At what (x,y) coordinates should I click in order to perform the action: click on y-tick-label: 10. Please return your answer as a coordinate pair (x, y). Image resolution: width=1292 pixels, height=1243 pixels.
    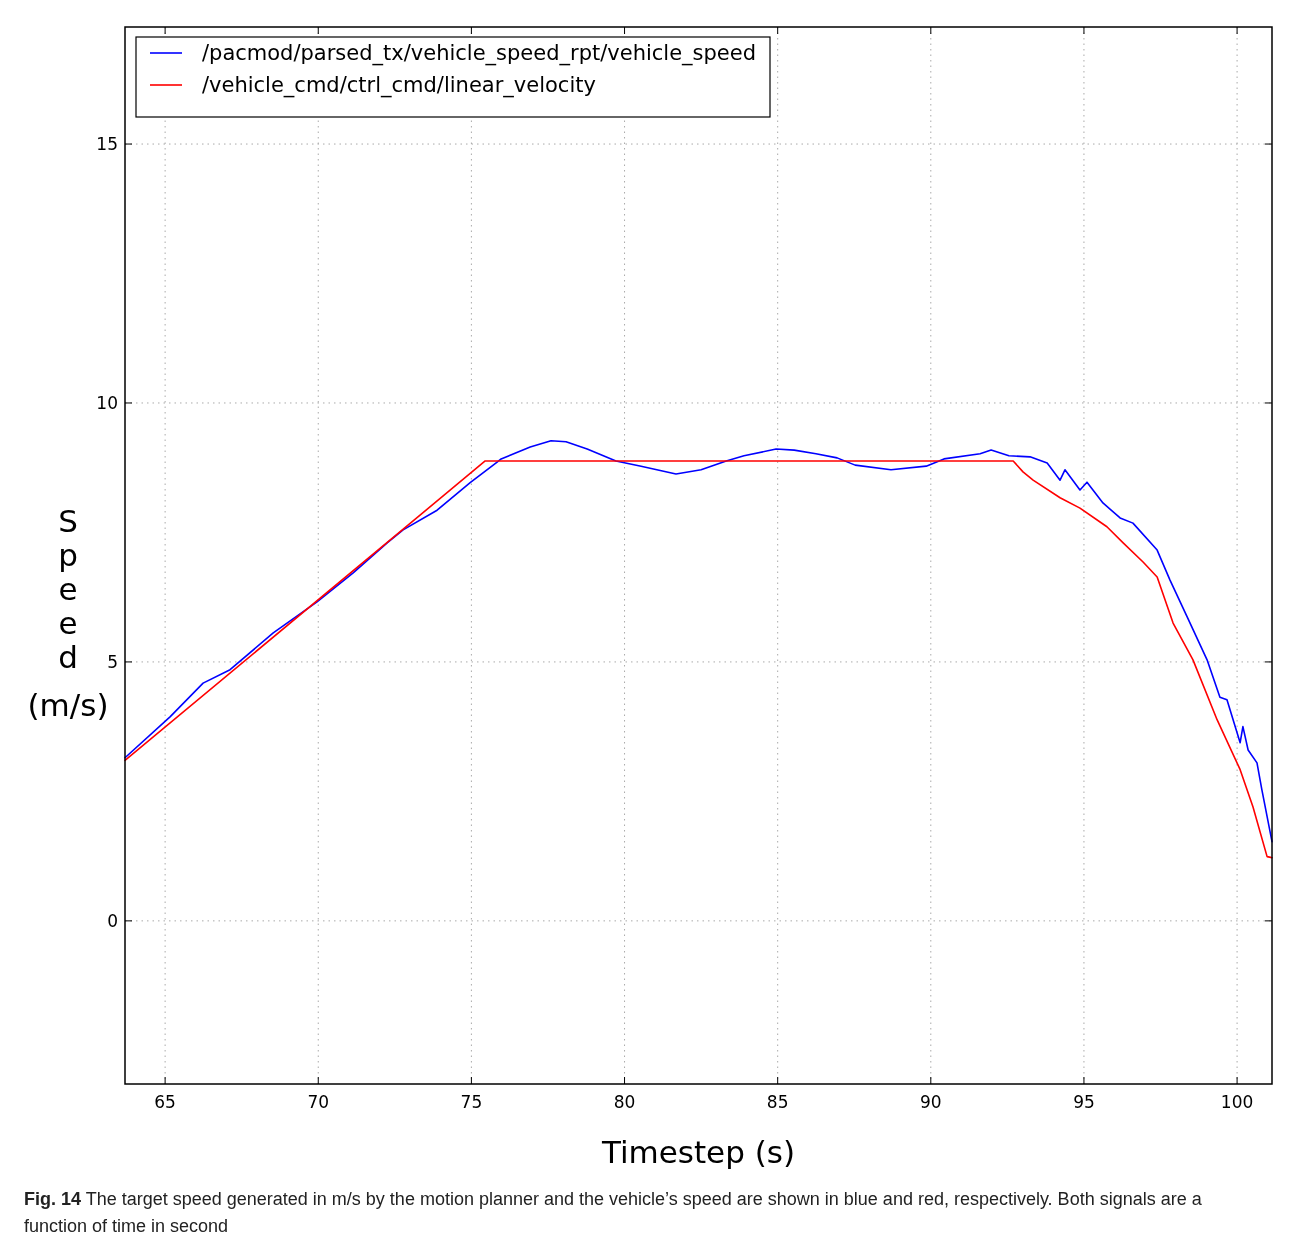
    Looking at the image, I should click on (107, 402).